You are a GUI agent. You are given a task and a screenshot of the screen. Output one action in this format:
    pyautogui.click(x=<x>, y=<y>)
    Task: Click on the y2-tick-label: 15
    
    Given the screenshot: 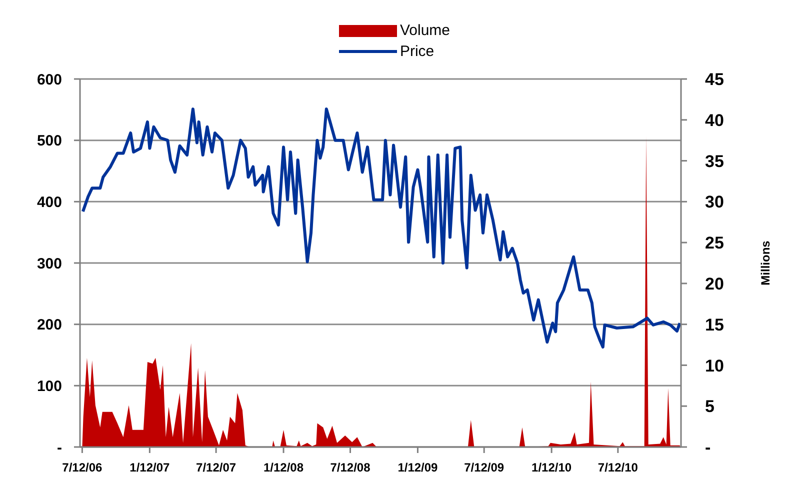 What is the action you would take?
    pyautogui.click(x=714, y=324)
    